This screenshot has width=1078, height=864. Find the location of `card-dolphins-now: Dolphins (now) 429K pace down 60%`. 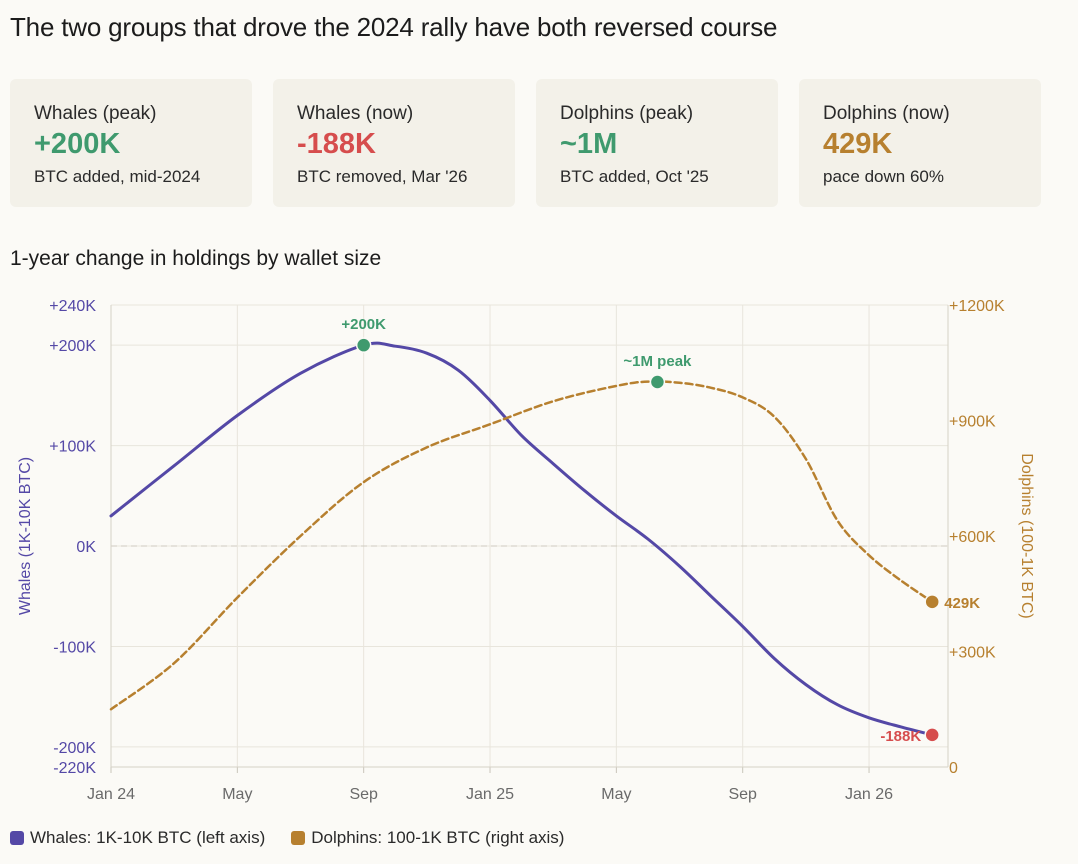

card-dolphins-now: Dolphins (now) 429K pace down 60% is located at coordinates (920, 143).